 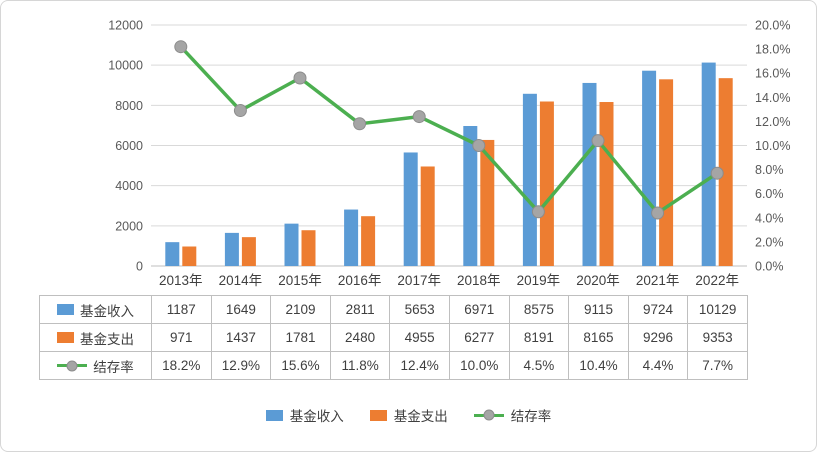 I want to click on table-cell: 6971, so click(x=479, y=309).